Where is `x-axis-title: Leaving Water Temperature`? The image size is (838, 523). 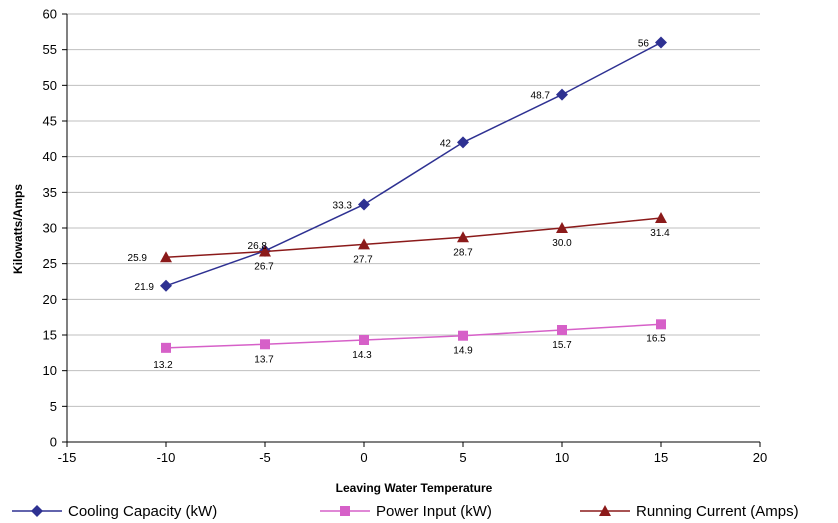
x-axis-title: Leaving Water Temperature is located at coordinates (414, 488).